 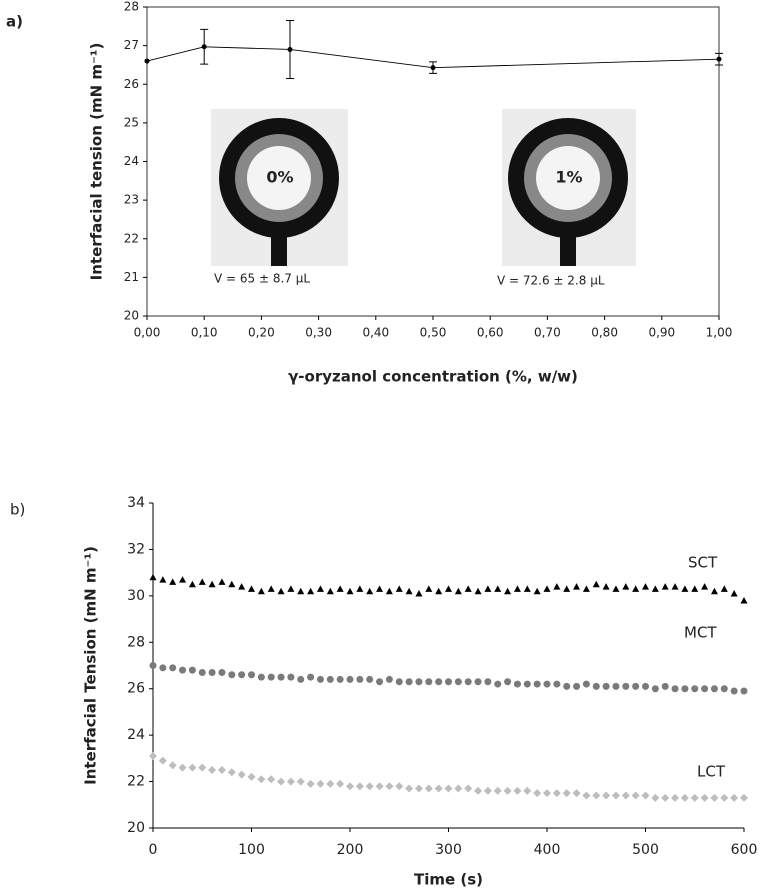 I want to click on panel-label: a), so click(x=14, y=22).